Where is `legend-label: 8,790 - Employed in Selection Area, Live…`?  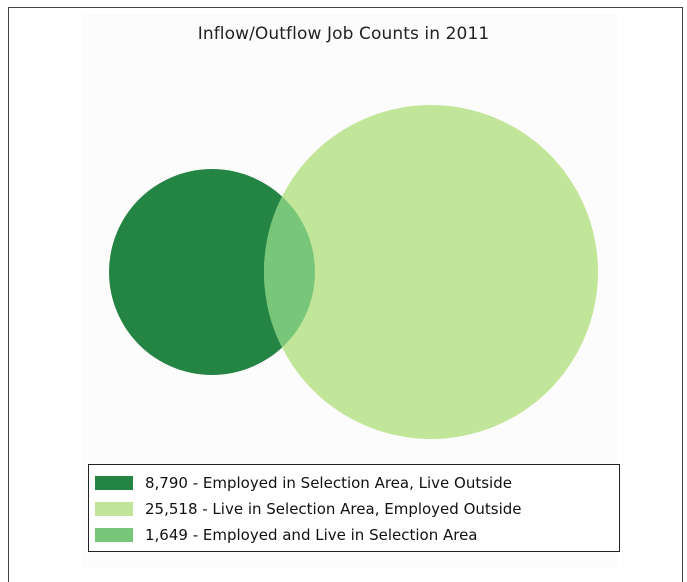 legend-label: 8,790 - Employed in Selection Area, Live… is located at coordinates (328, 483).